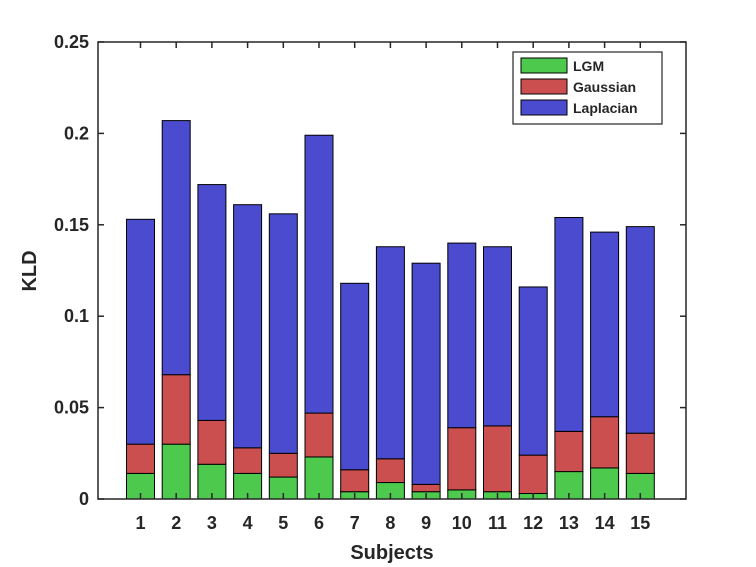 This screenshot has height=567, width=756. Describe the element at coordinates (76, 316) in the screenshot. I see `y-tick-label: 0.1` at that location.